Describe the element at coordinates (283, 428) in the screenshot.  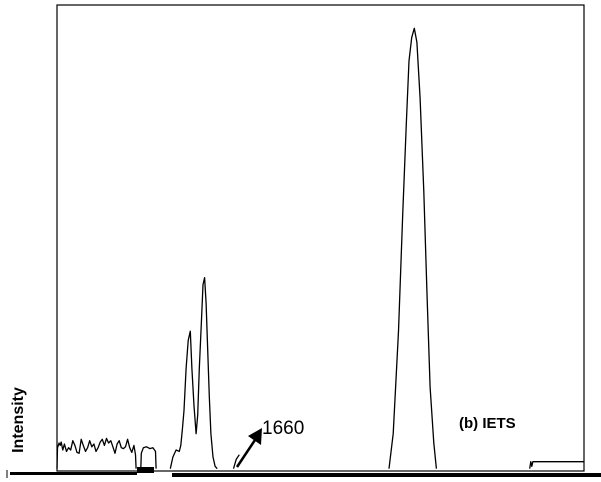
I see `annotation-label: 1660` at that location.